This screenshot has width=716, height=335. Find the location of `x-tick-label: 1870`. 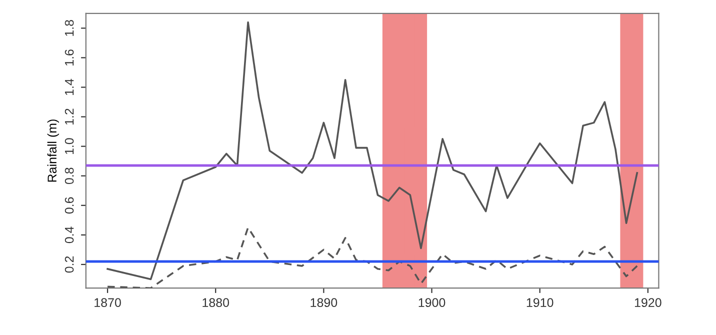

x-tick-label: 1870 is located at coordinates (107, 303).